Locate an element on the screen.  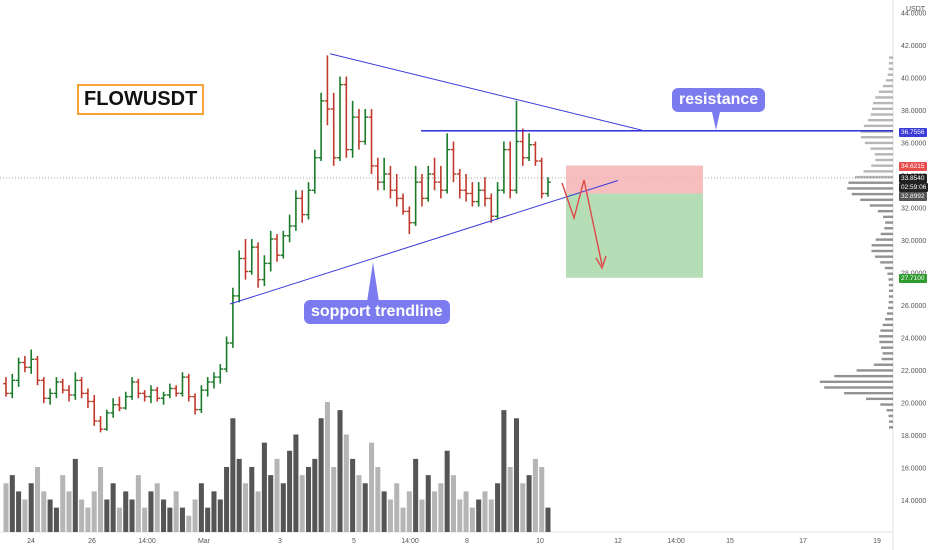
x-tick-label: Mar is located at coordinates (204, 541).